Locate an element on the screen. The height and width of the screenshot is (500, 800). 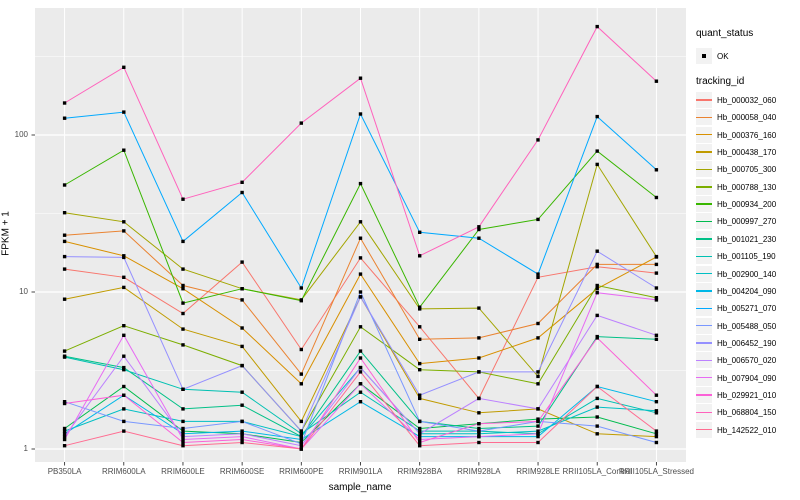
x-tick-label: RRII105LA_Control is located at coordinates (597, 471).